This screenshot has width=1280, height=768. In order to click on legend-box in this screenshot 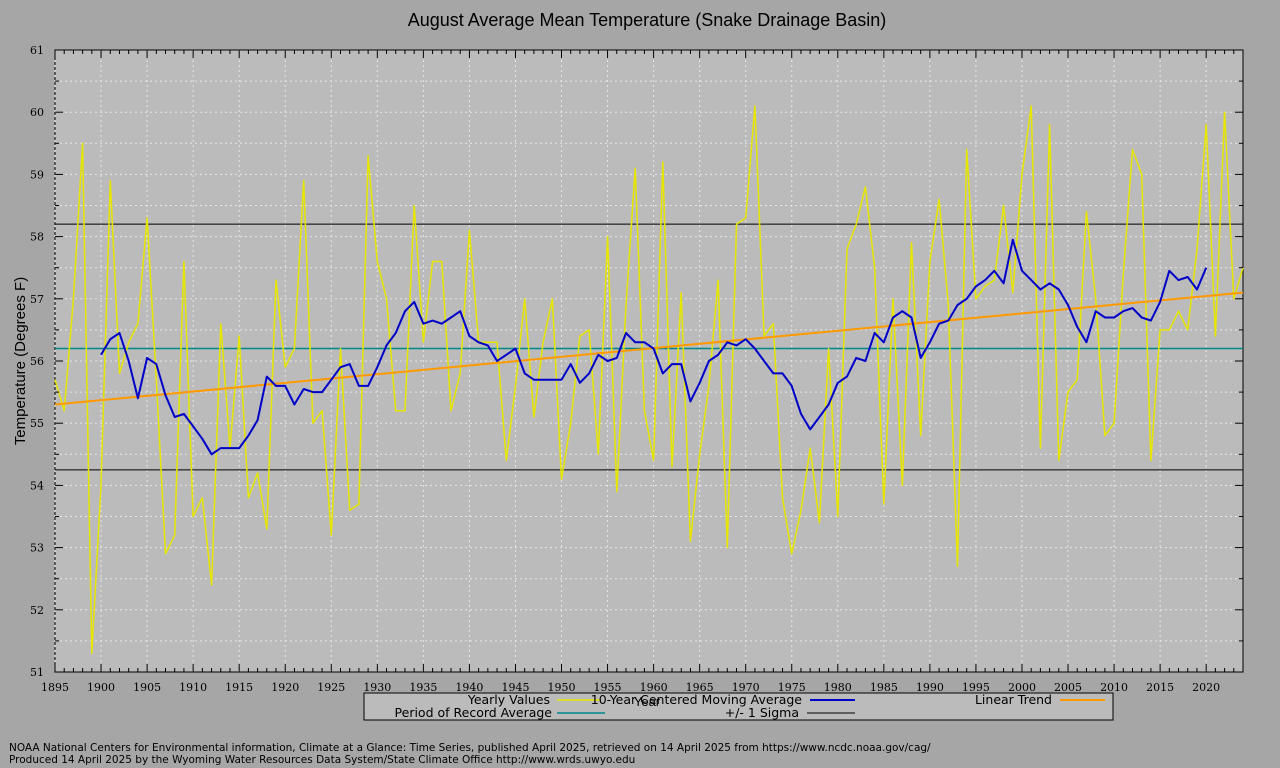, I will do `click(738, 706)`.